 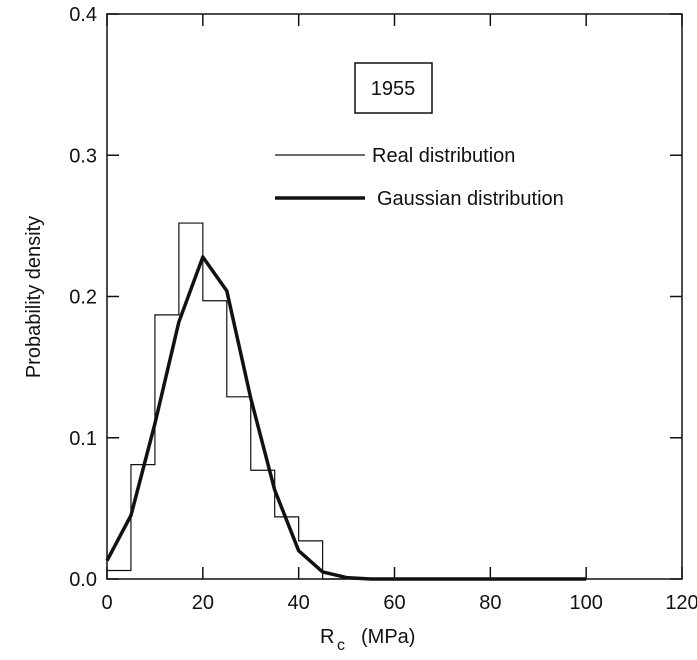 I want to click on x-tick-label: 40, so click(x=299, y=603).